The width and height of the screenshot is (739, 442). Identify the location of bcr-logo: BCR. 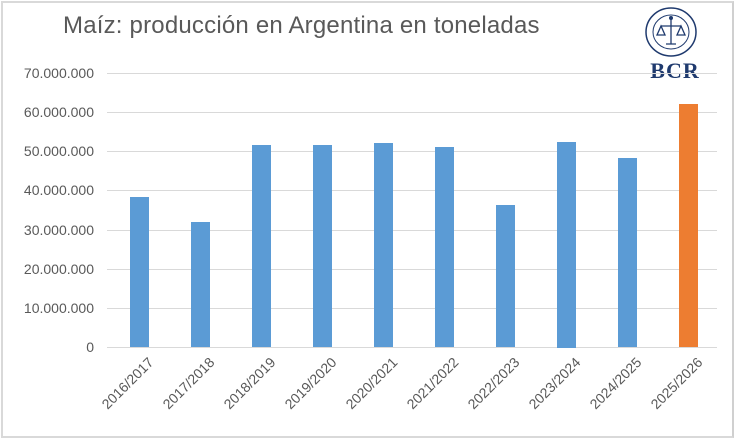
(676, 44).